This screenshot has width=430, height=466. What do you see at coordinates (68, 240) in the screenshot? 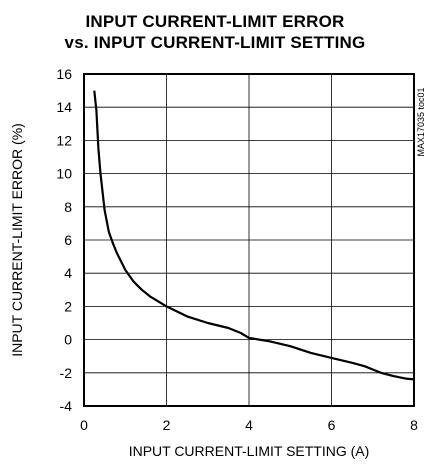
I see `y-tick-label: 6` at bounding box center [68, 240].